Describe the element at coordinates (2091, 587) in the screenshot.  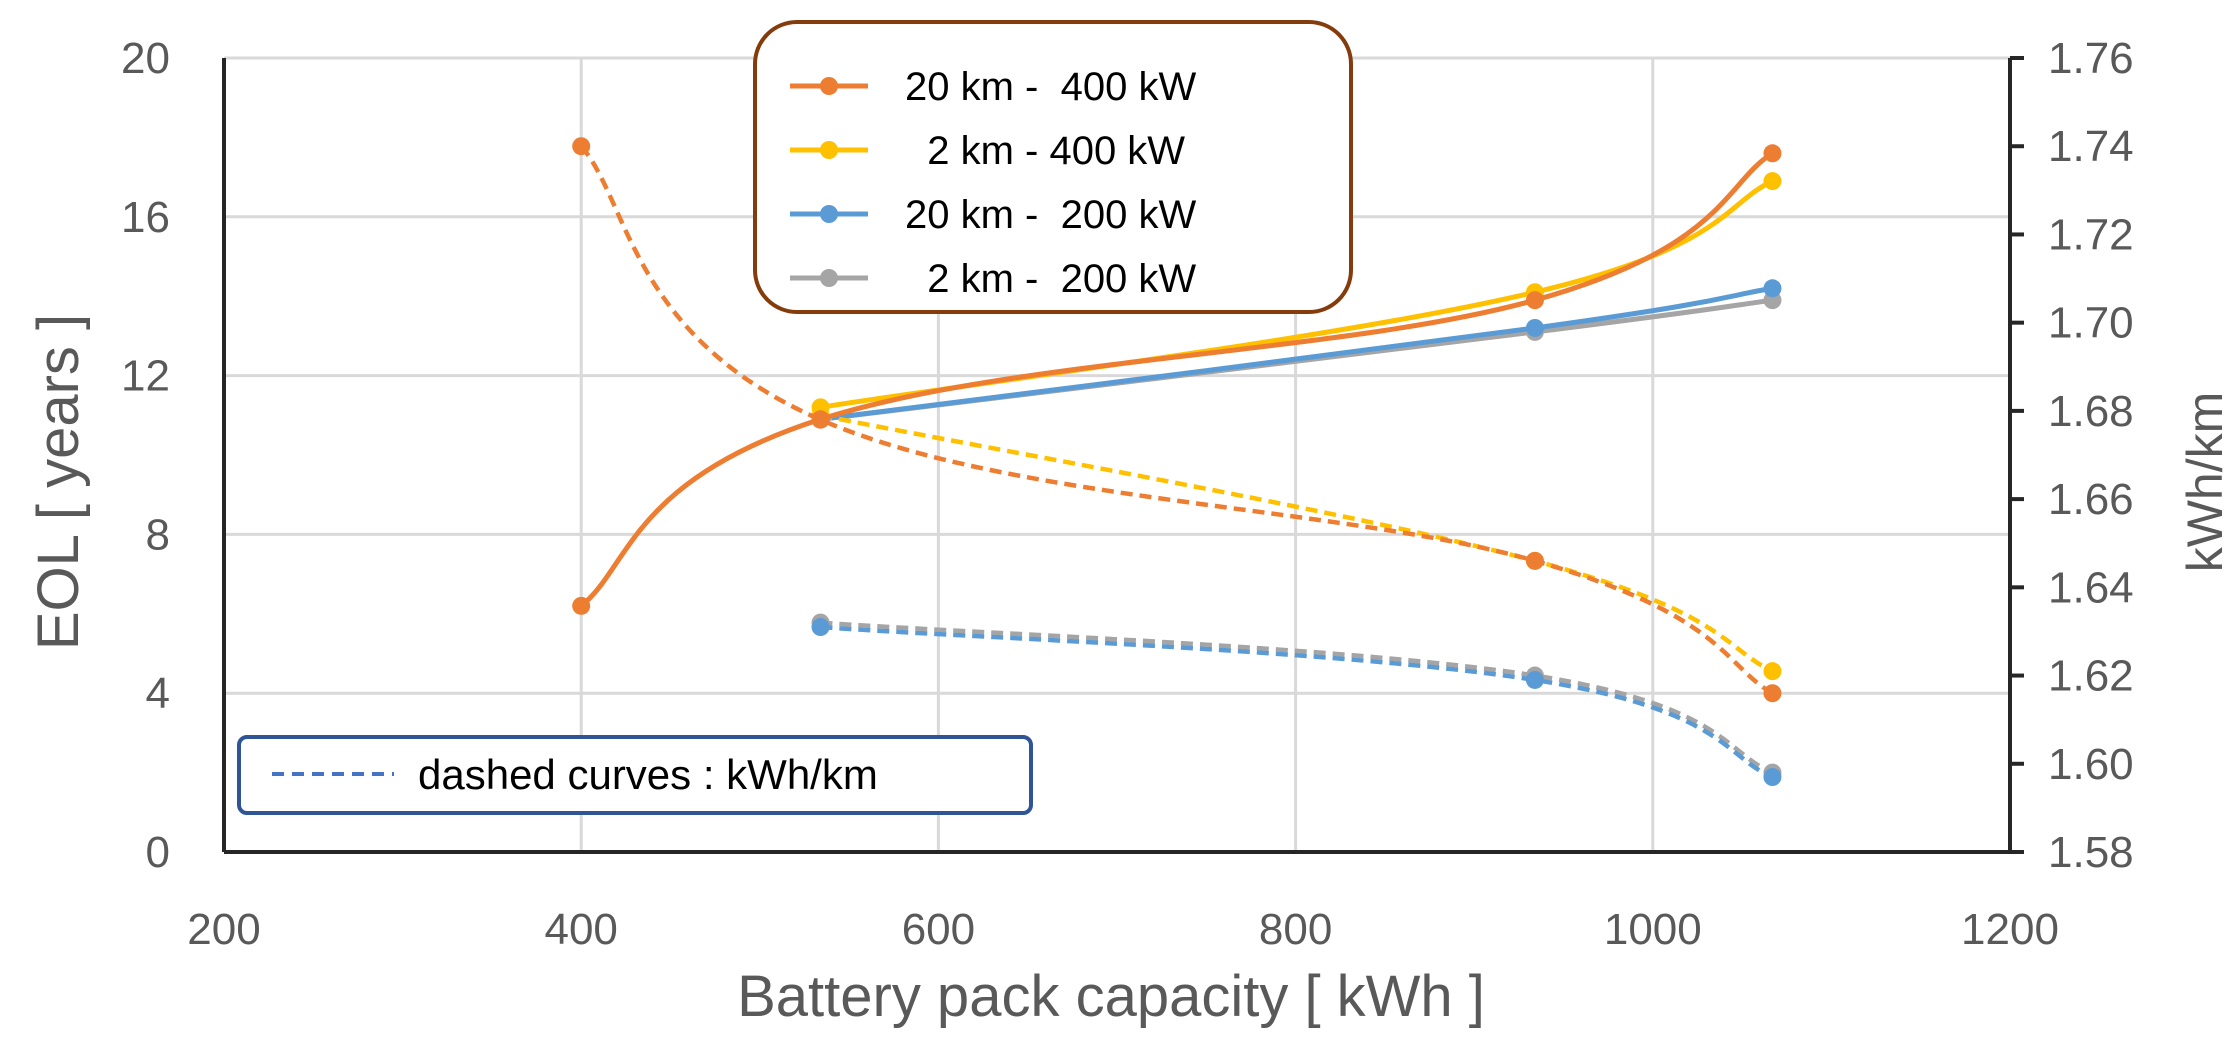
I see `y2-tick-label: 1.64` at that location.